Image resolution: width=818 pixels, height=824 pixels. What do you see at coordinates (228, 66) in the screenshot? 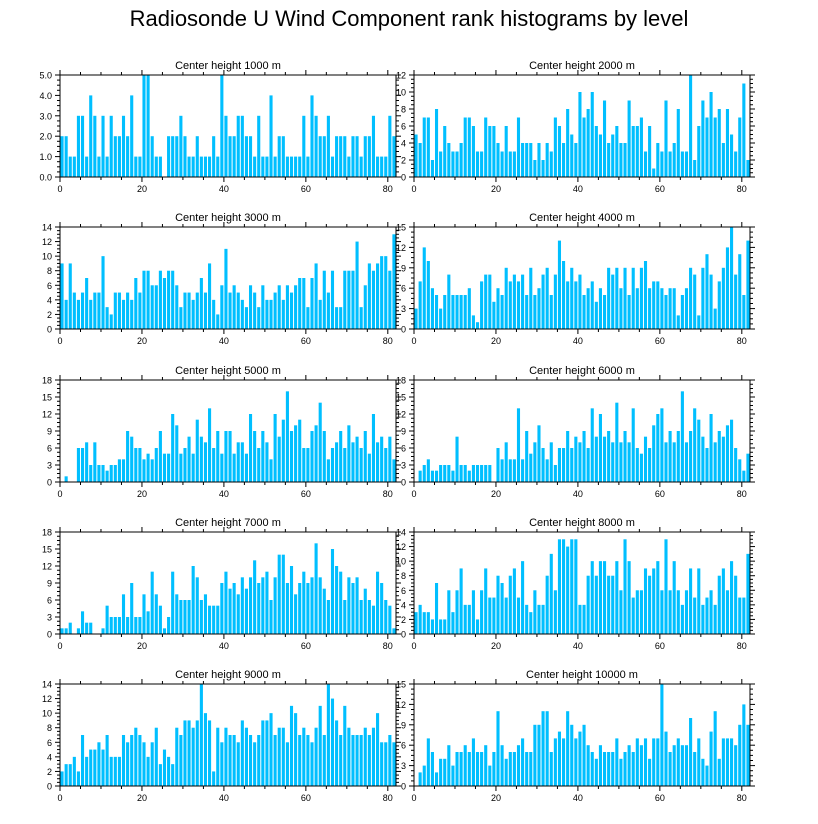
I see `panel-title: Center height 1000 m` at bounding box center [228, 66].